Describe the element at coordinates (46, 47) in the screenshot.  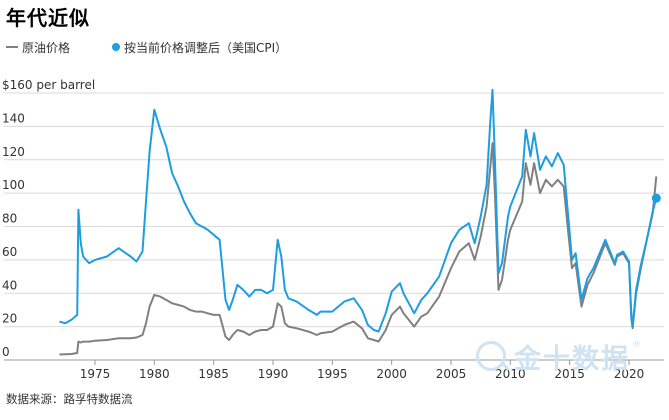
I see `legend-label-crude-oil: 原油价格` at that location.